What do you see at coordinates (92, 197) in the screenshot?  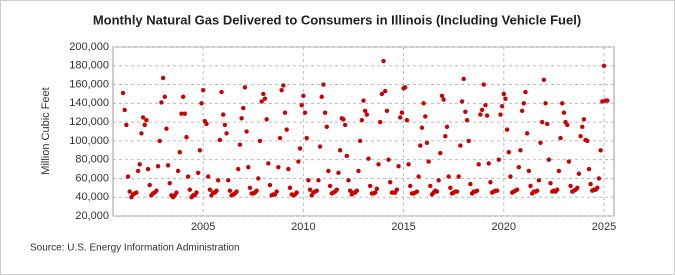 I see `y-tick-label: 40,000` at bounding box center [92, 197].